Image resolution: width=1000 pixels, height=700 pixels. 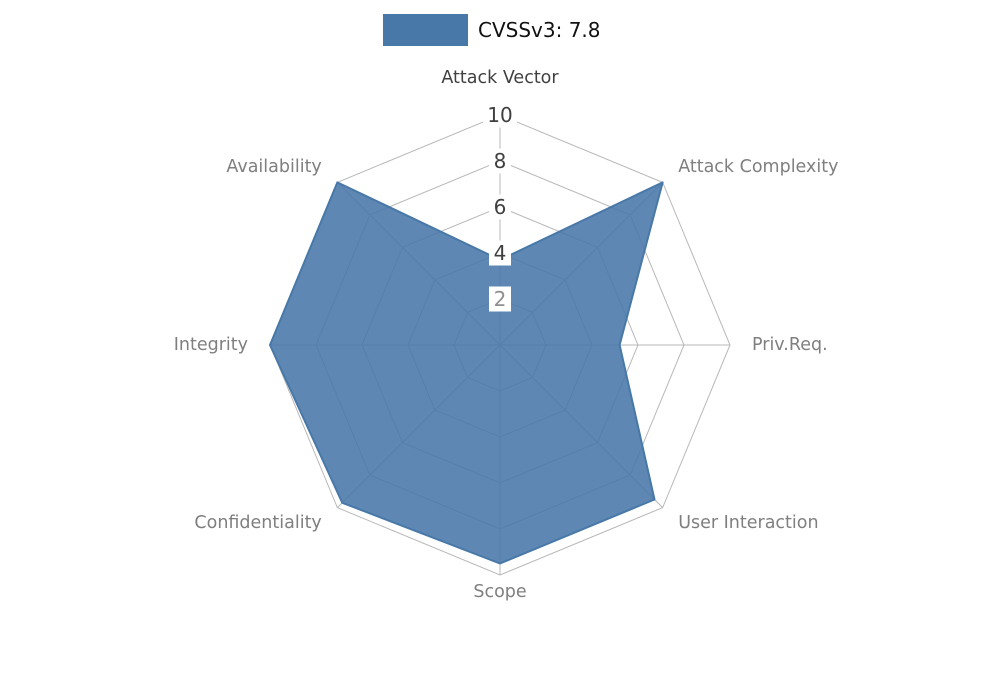 I want to click on axis-label-attack-vector: Attack Vector, so click(x=500, y=78).